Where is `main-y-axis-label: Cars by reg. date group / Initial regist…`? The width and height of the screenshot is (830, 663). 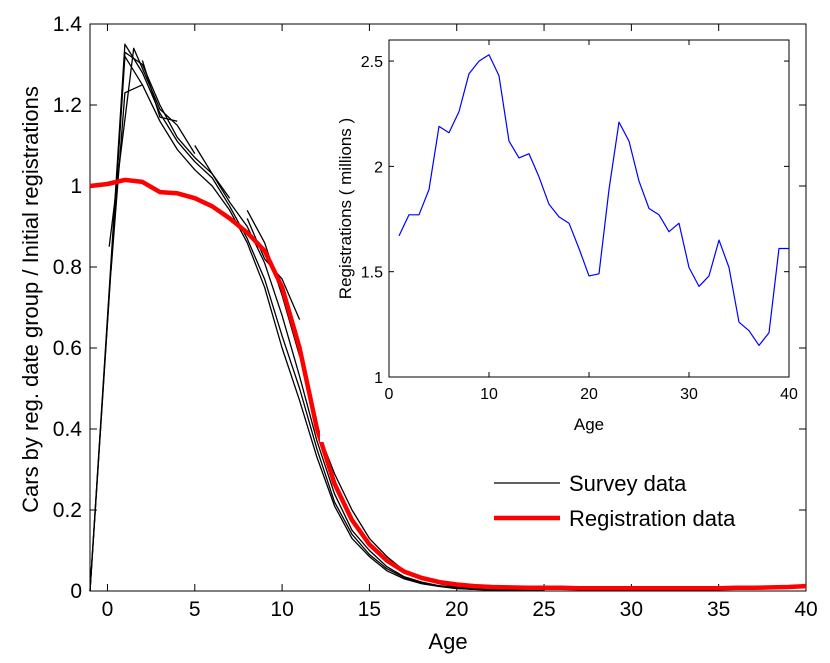 main-y-axis-label: Cars by reg. date group / Initial regist… is located at coordinates (30, 299).